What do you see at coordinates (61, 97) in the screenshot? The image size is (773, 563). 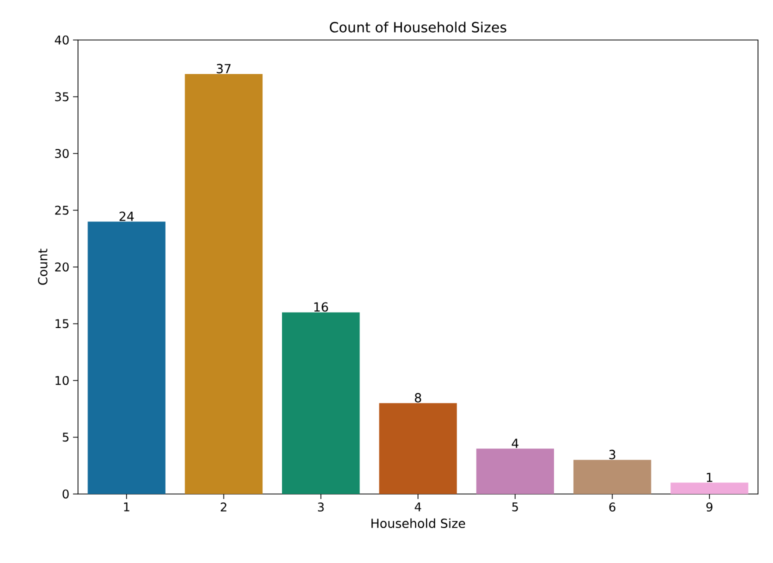 I see `y-tick-label: 35` at bounding box center [61, 97].